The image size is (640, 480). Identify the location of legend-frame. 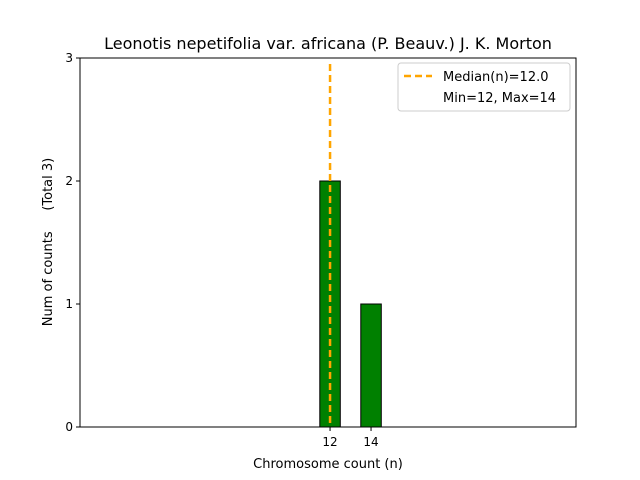
(484, 87).